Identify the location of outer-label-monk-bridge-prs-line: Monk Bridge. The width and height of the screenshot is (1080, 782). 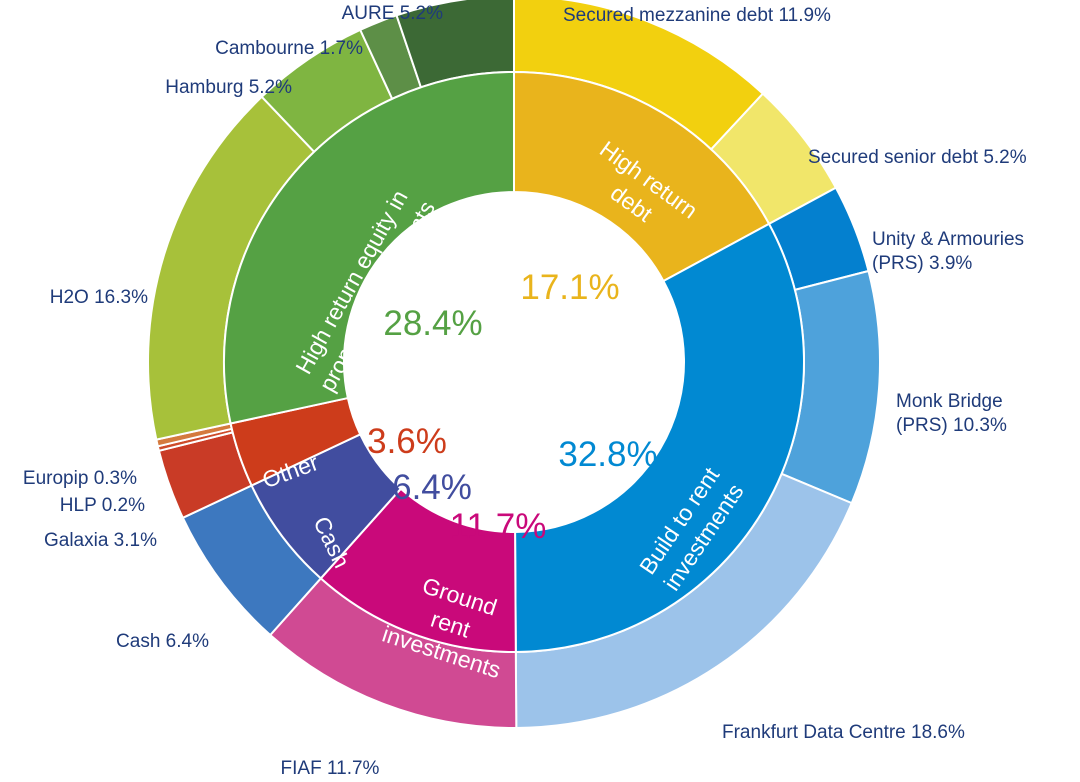
(949, 401).